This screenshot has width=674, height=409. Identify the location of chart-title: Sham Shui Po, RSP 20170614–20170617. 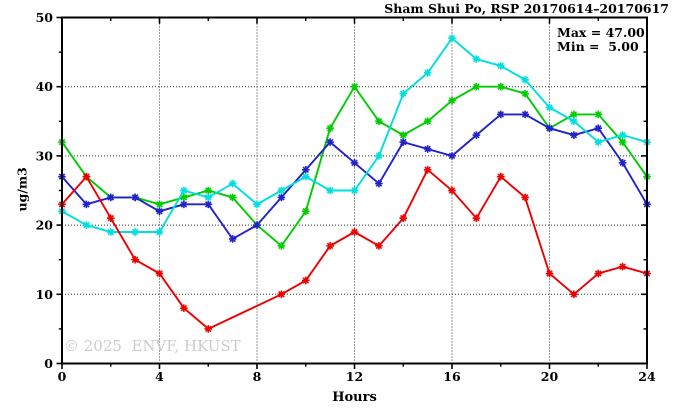
(526, 8).